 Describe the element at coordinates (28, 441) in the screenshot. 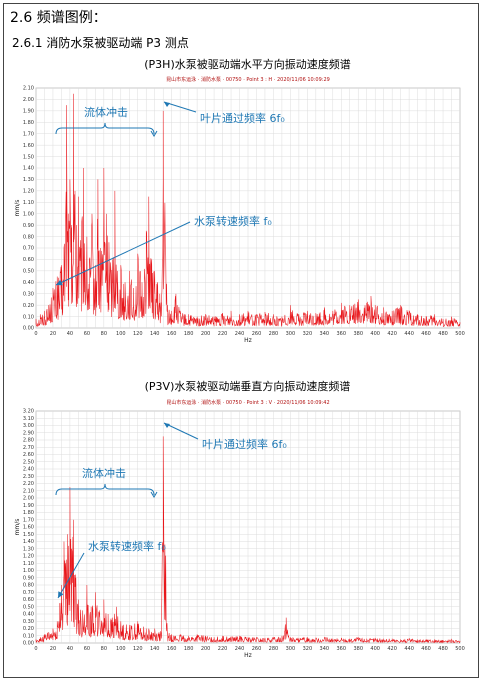

I see `y-tick-label: 2.80` at that location.